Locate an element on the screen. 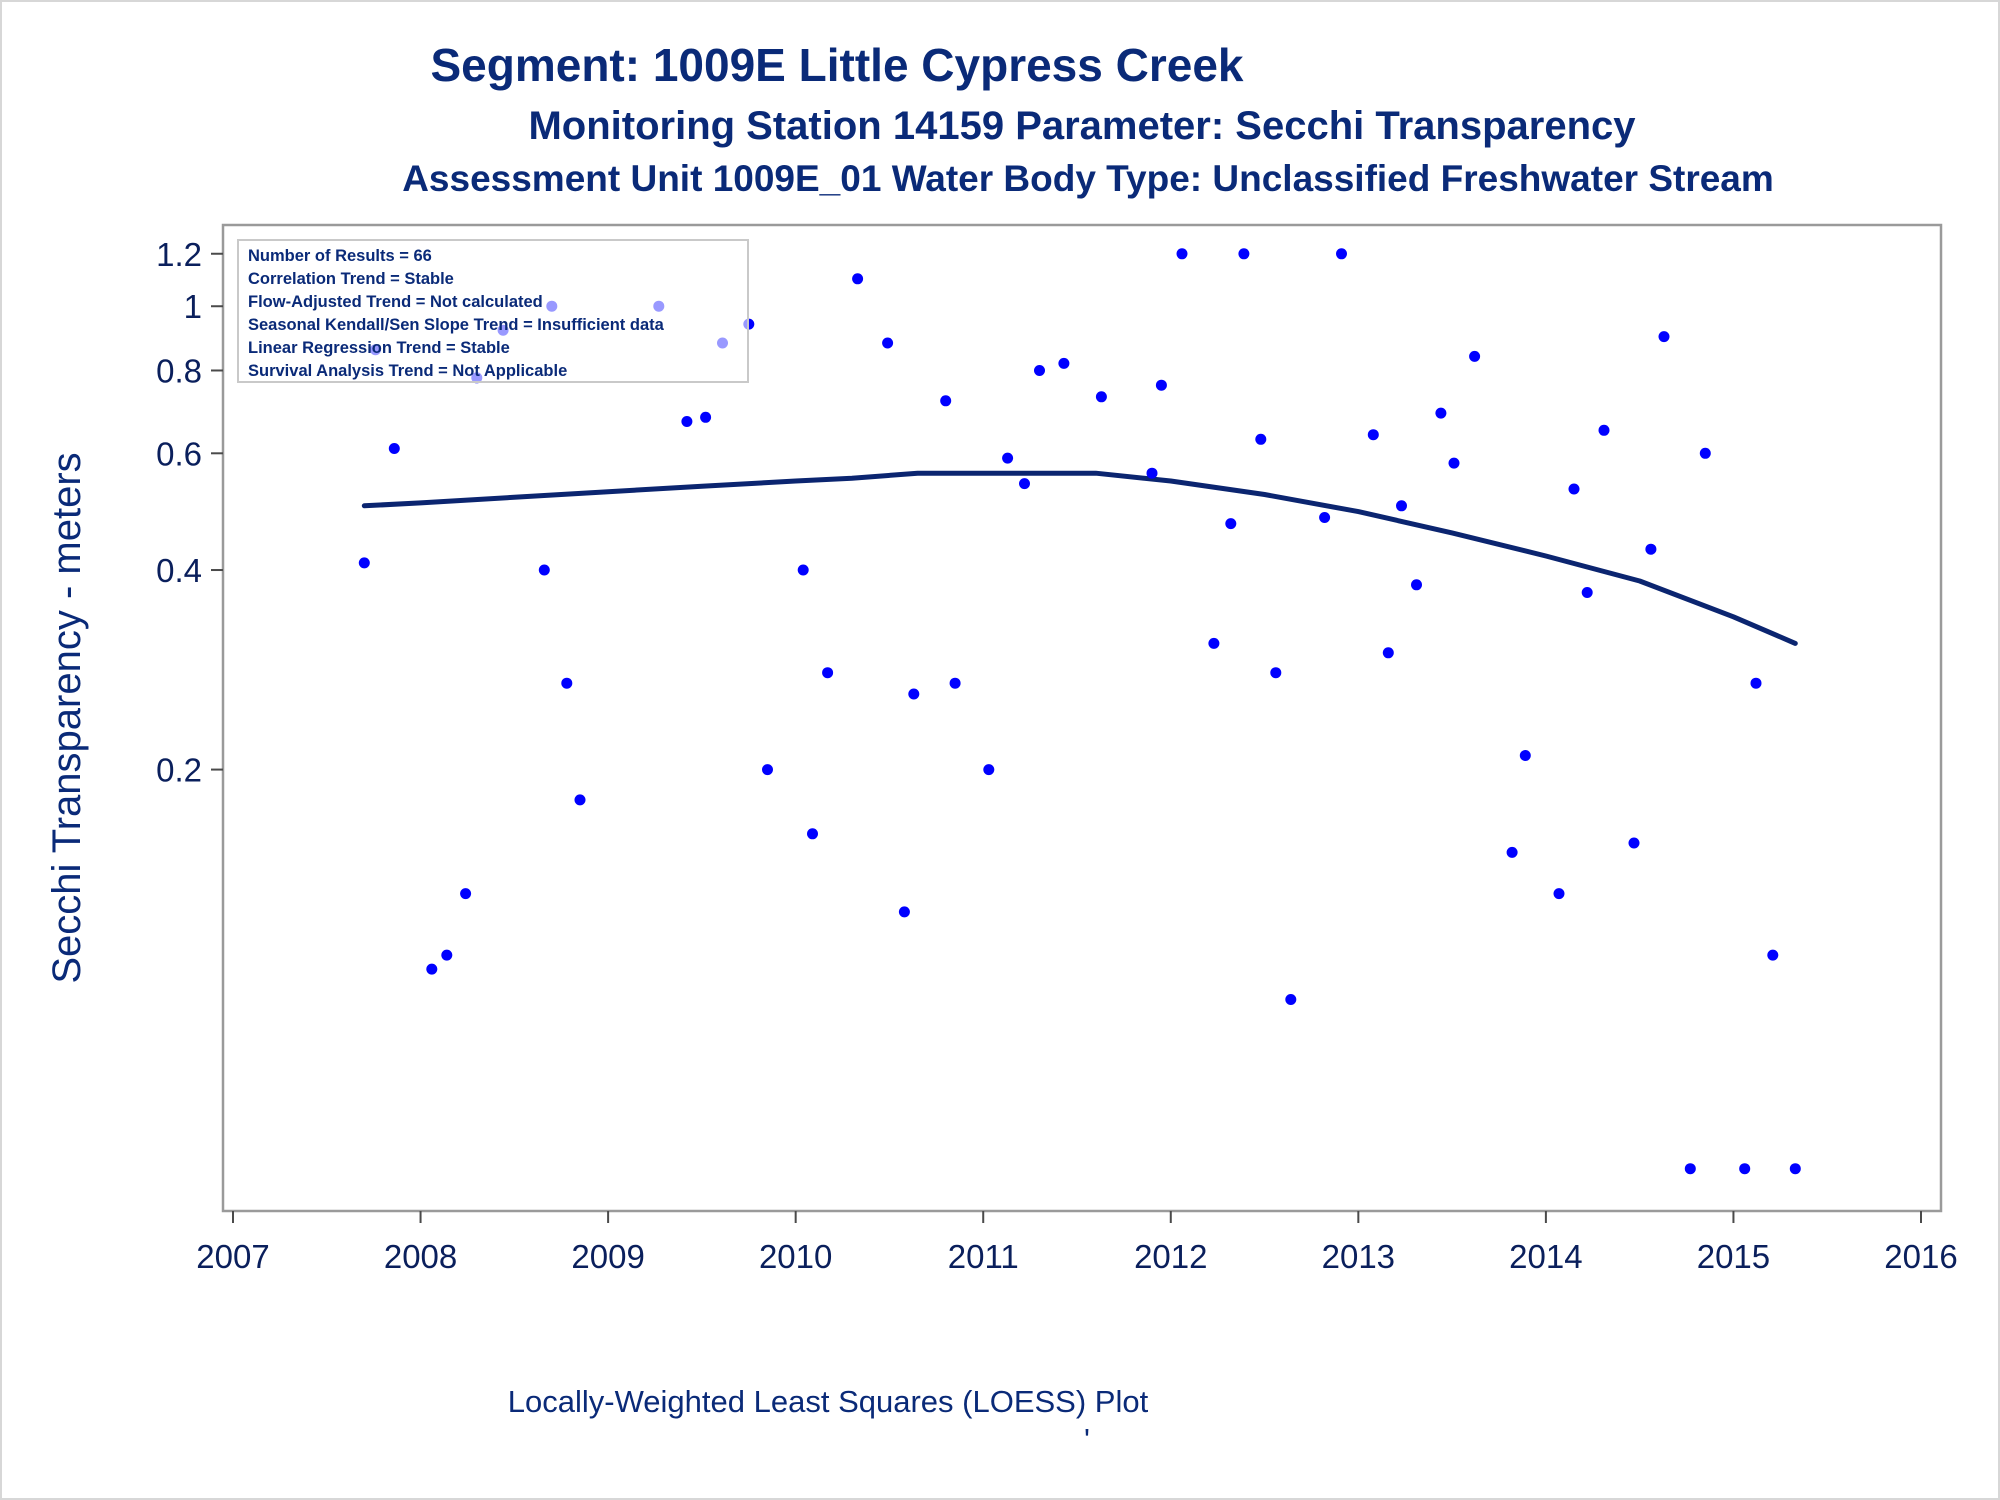 Image resolution: width=2000 pixels, height=1500 pixels. x-tick-label: 2010 is located at coordinates (795, 1256).